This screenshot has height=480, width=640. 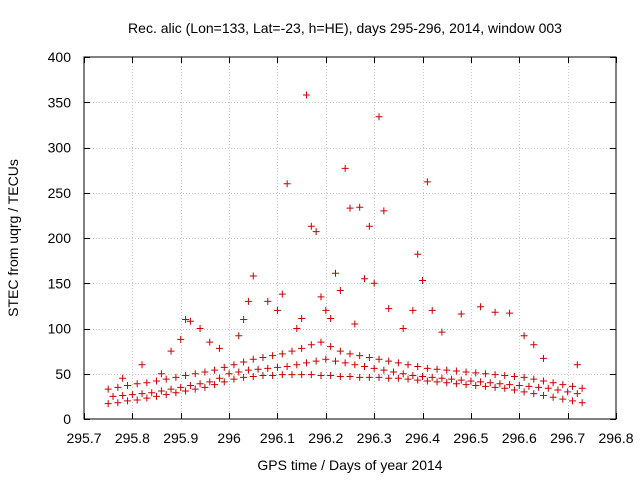 I want to click on y-tick-label: 200, so click(x=60, y=238).